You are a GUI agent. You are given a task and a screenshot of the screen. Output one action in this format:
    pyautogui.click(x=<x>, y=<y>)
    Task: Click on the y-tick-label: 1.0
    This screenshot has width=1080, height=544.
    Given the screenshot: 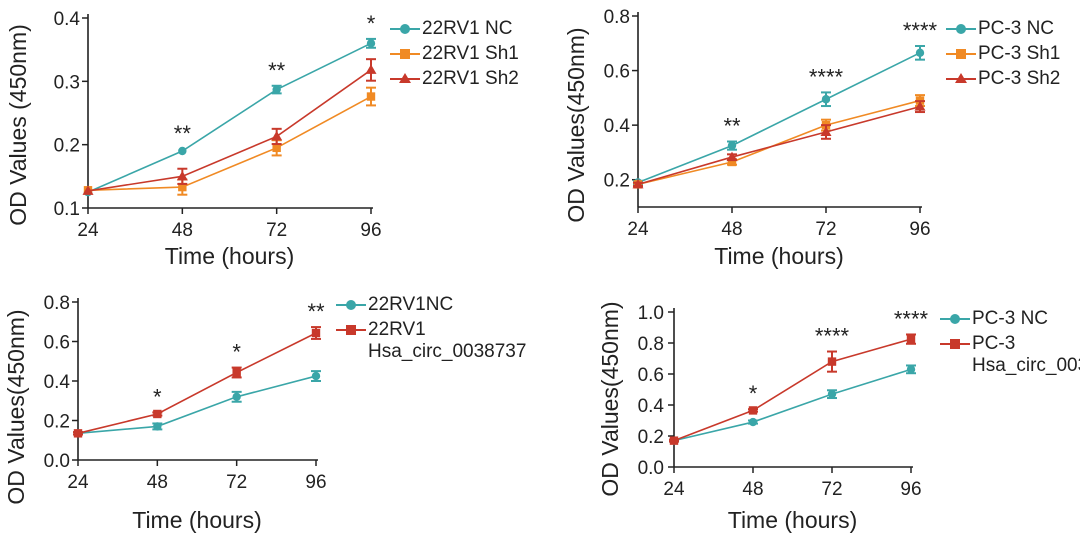 What is the action you would take?
    pyautogui.click(x=651, y=313)
    